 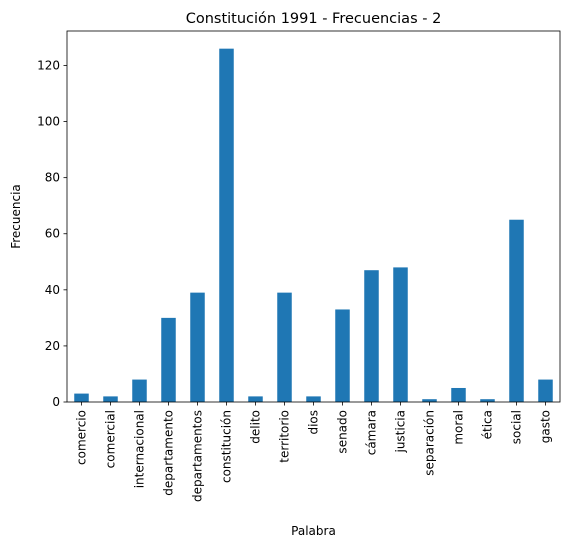 What do you see at coordinates (56, 402) in the screenshot?
I see `y-tick-label: 0` at bounding box center [56, 402].